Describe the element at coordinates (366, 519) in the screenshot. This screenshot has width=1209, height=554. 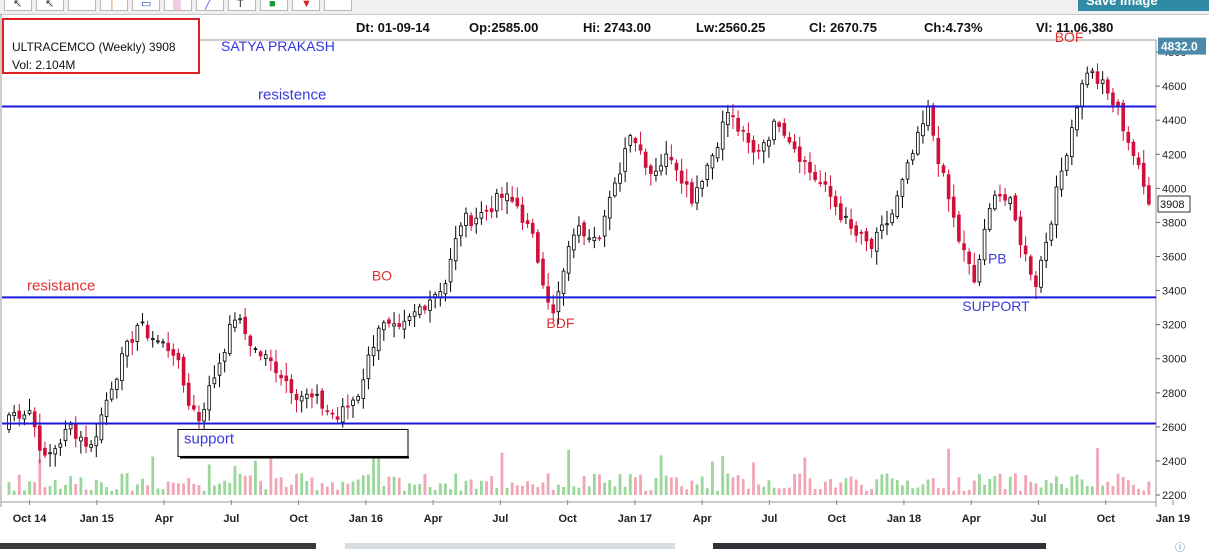
I see `x-tick-label: Jan 16` at that location.